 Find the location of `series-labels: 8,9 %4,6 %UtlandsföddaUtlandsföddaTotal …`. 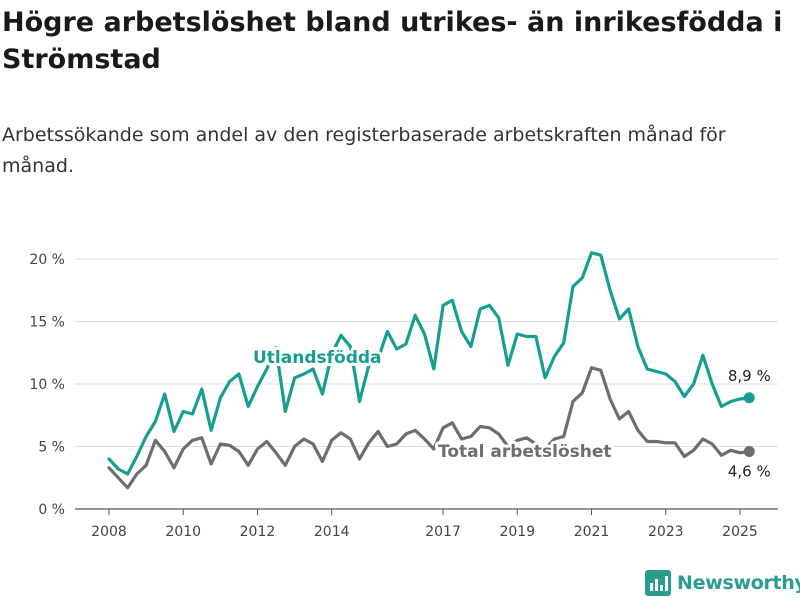

series-labels: 8,9 %4,6 %UtlandsföddaUtlandsföddaTotal … is located at coordinates (510, 413).